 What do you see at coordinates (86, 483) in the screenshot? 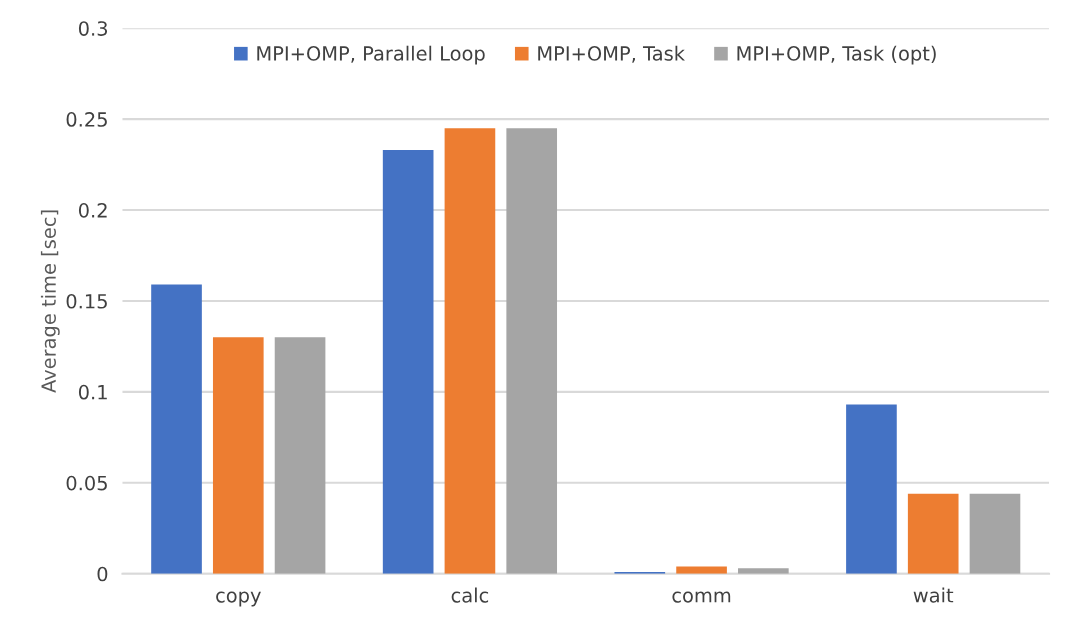
I see `y-tick-label: 0.05` at bounding box center [86, 483].